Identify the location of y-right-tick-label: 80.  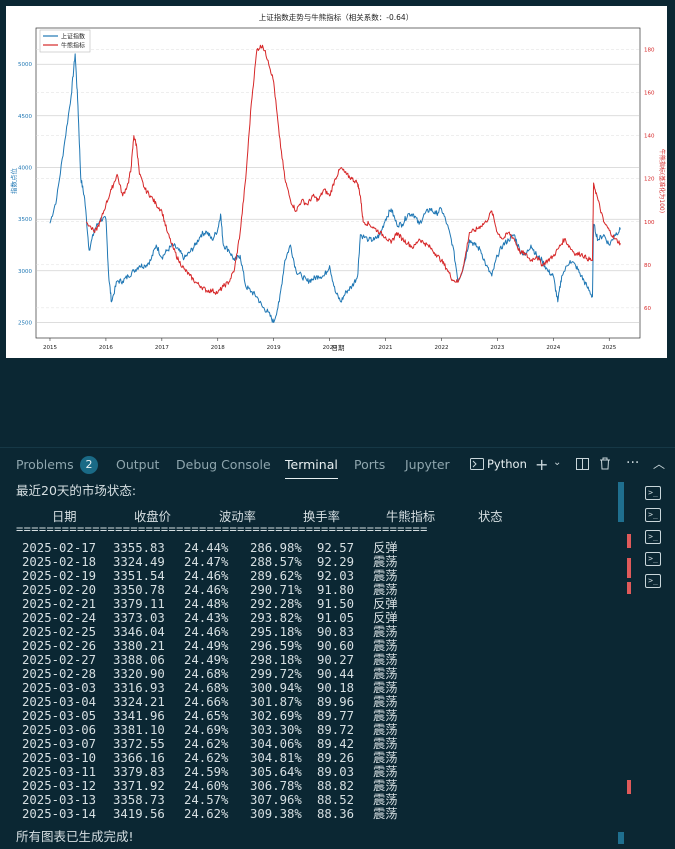
(647, 266).